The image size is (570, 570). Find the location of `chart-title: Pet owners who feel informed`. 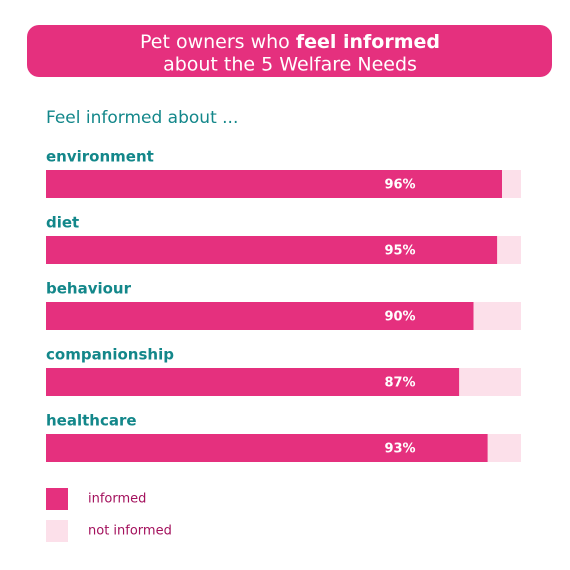

chart-title: Pet owners who feel informed is located at coordinates (290, 42).